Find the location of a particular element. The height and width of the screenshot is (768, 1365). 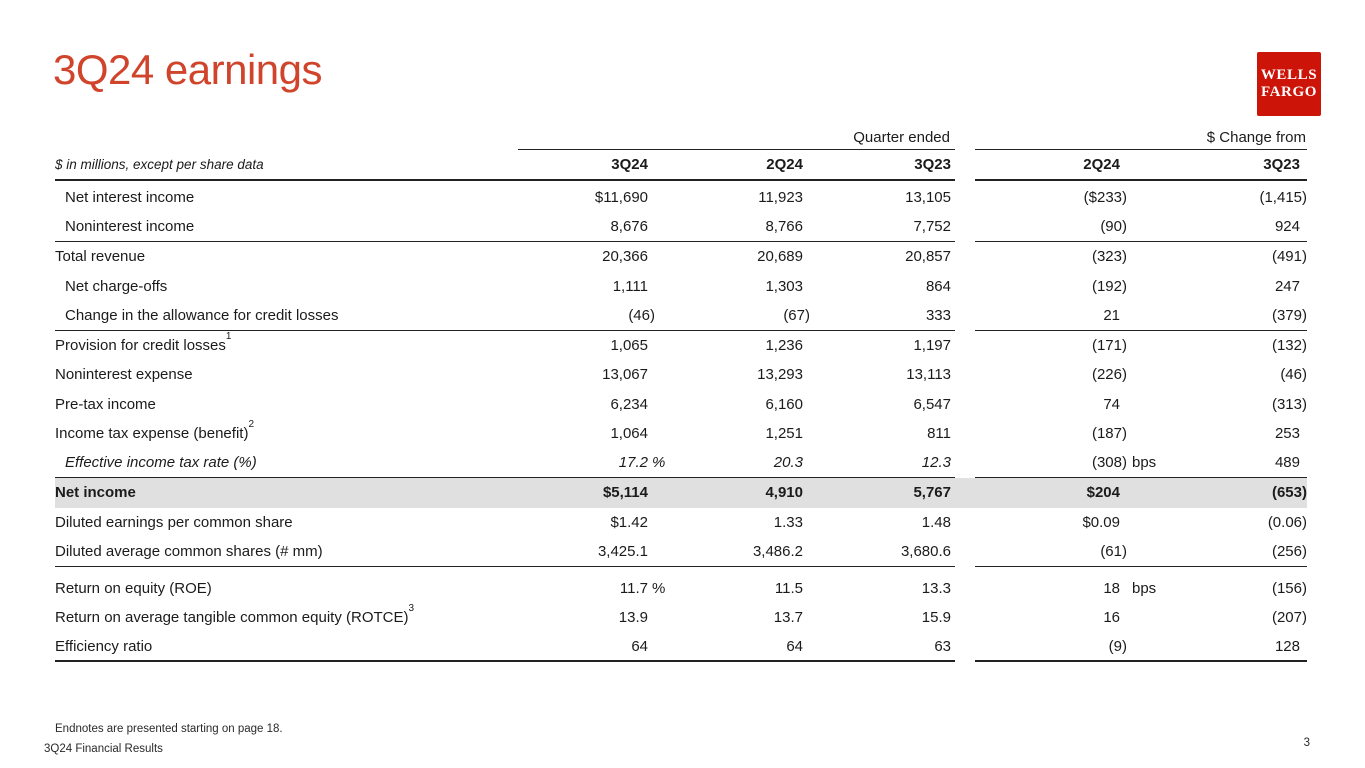

cell-2q24: 6,160 is located at coordinates (784, 404).